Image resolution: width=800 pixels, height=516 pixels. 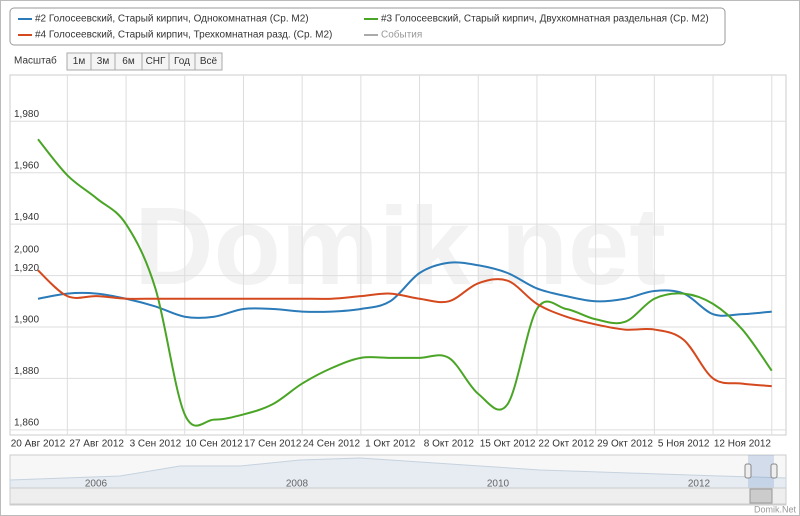 I want to click on y-tick-label: 1,980, so click(x=26, y=114).